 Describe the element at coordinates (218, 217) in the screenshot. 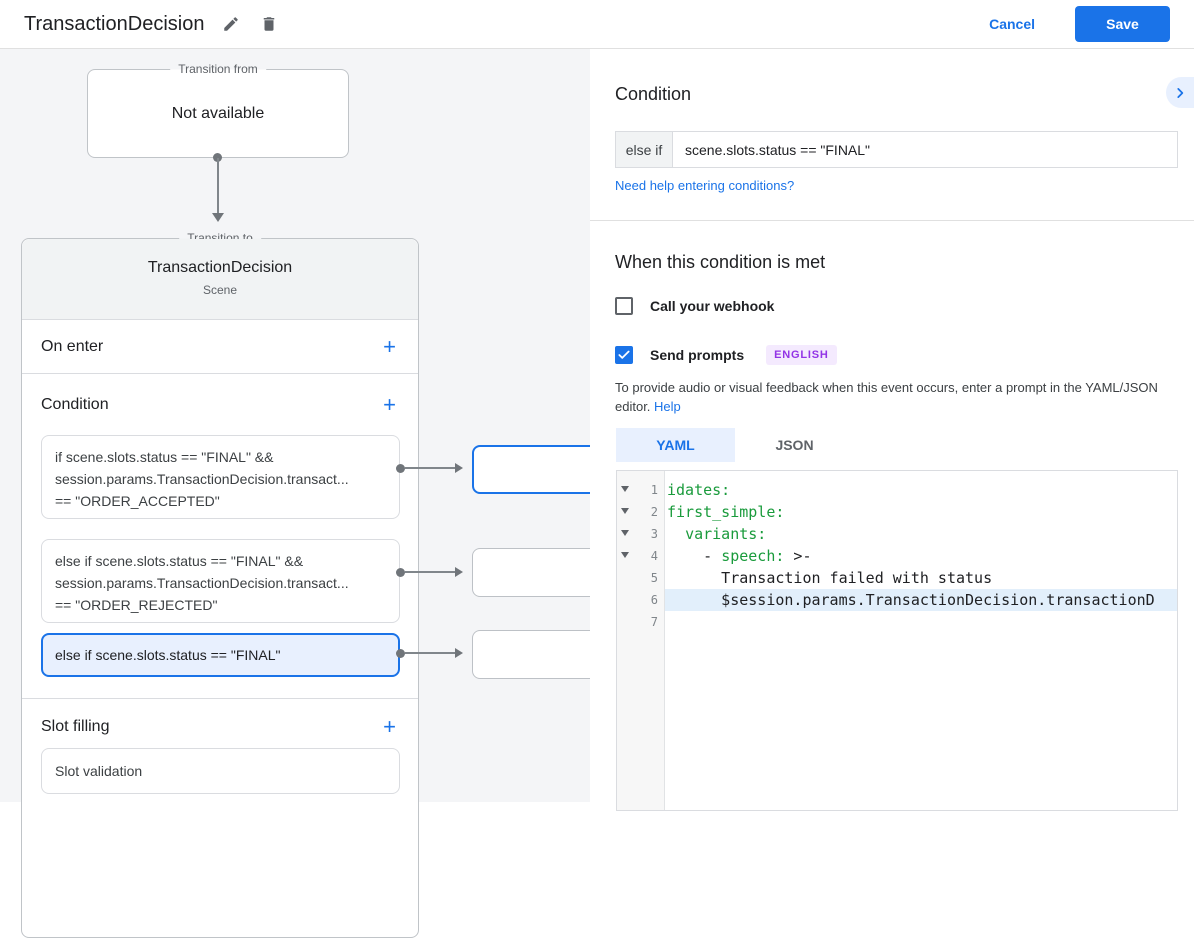

I see `arrow-down-icon` at that location.